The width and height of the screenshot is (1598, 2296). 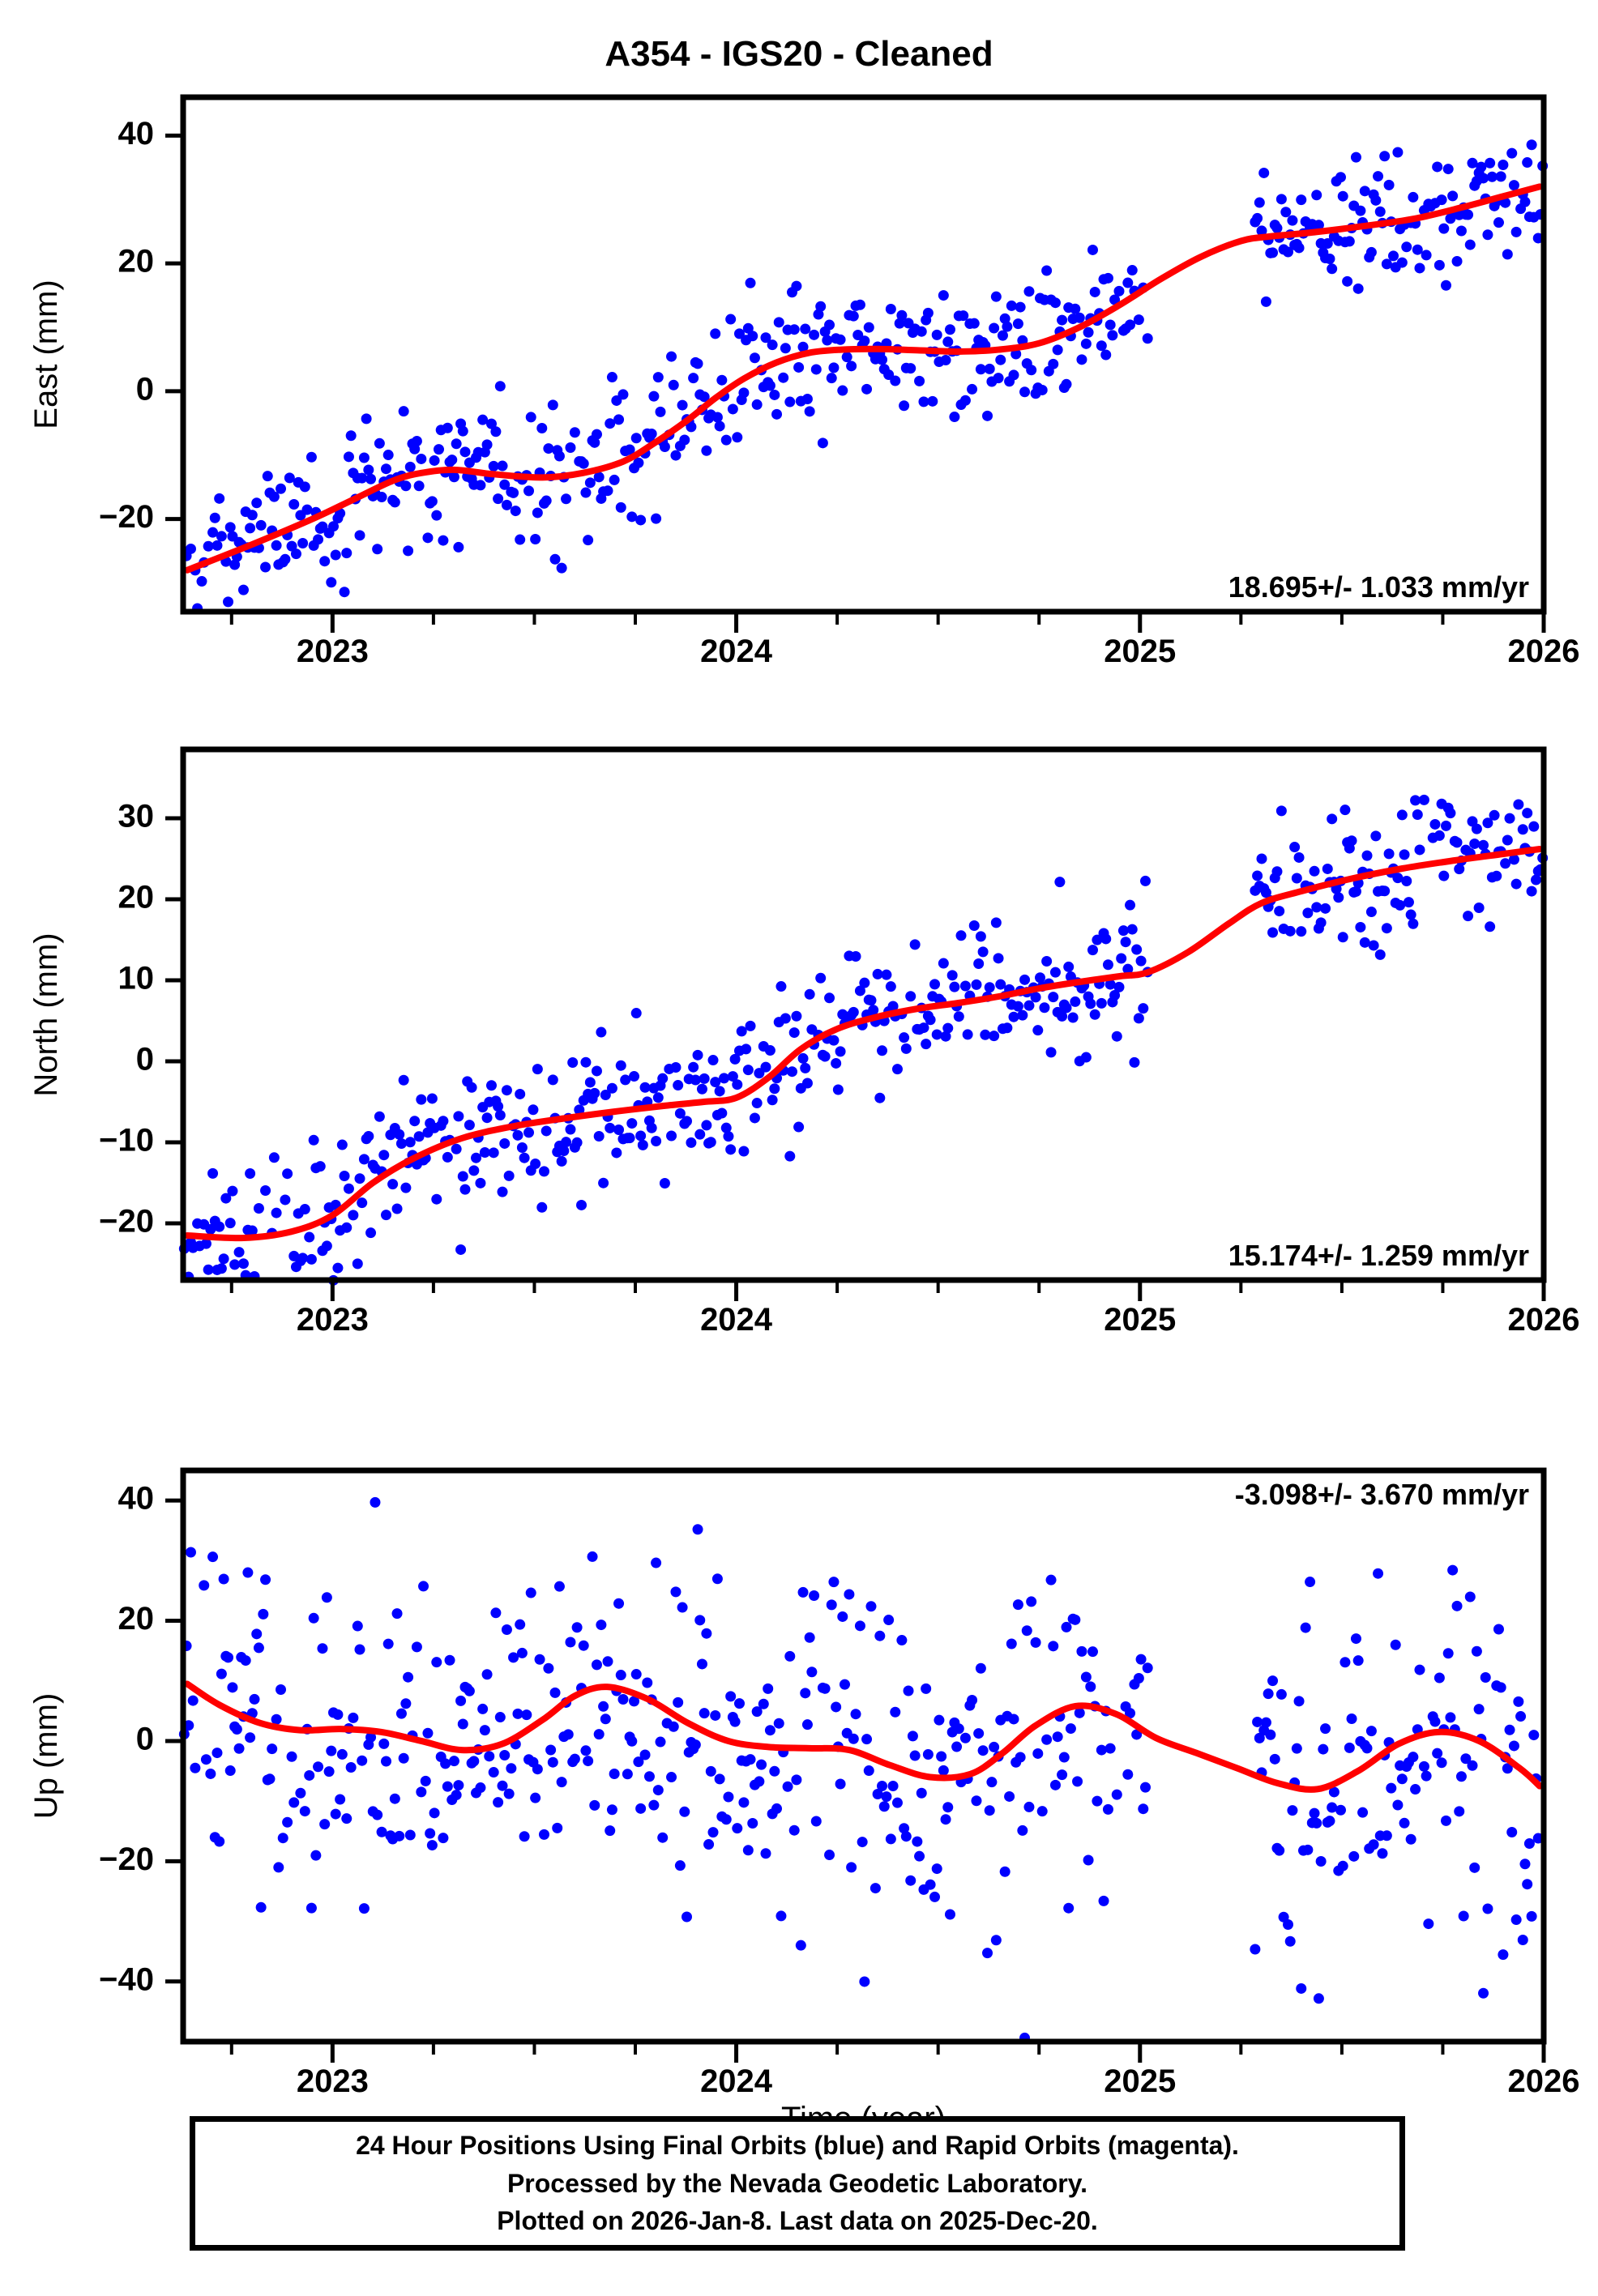 I want to click on y-tick-label: 10, so click(x=136, y=979).